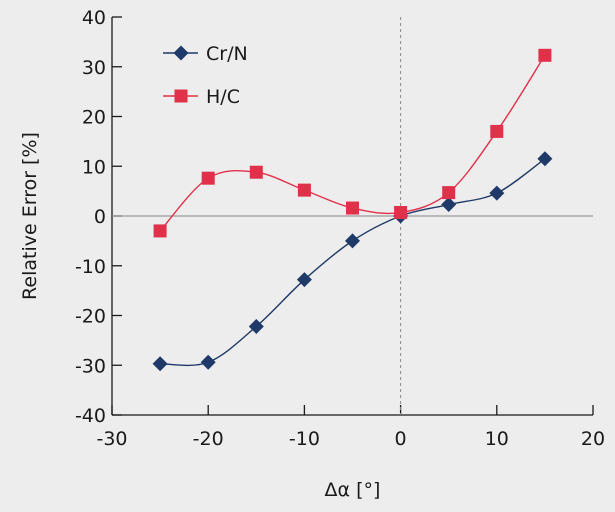 Image resolution: width=615 pixels, height=512 pixels. I want to click on y-tick-label: 10, so click(94, 167).